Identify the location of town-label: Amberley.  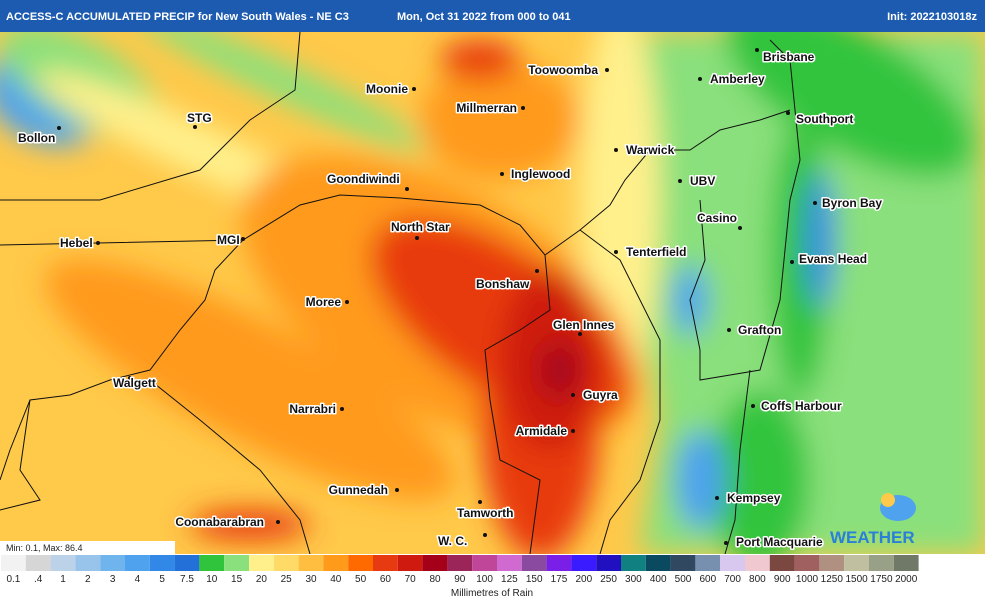
(737, 79).